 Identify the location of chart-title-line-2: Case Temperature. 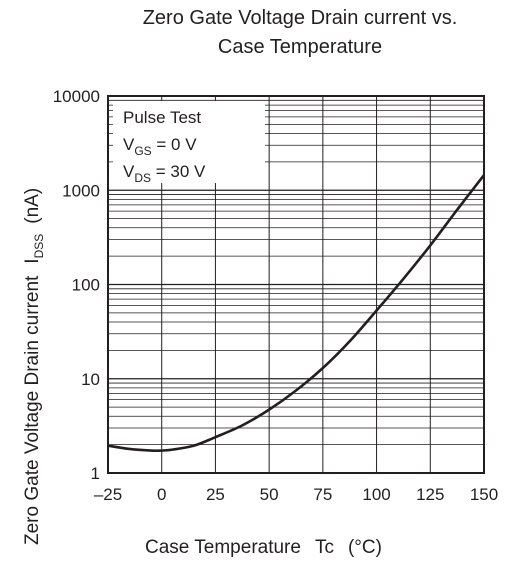
(300, 47).